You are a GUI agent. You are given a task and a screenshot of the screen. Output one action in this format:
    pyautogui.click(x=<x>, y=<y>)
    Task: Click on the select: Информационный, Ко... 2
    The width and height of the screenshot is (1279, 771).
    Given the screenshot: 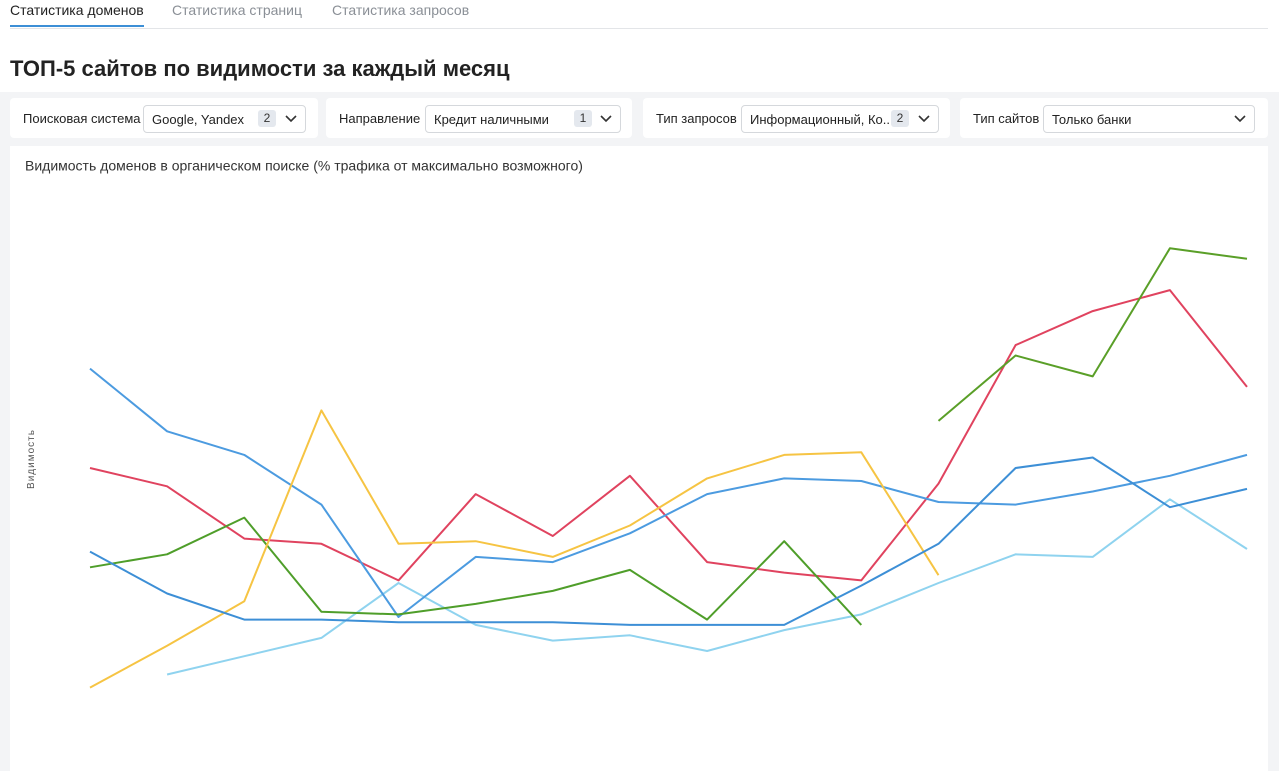 What is the action you would take?
    pyautogui.click(x=840, y=119)
    